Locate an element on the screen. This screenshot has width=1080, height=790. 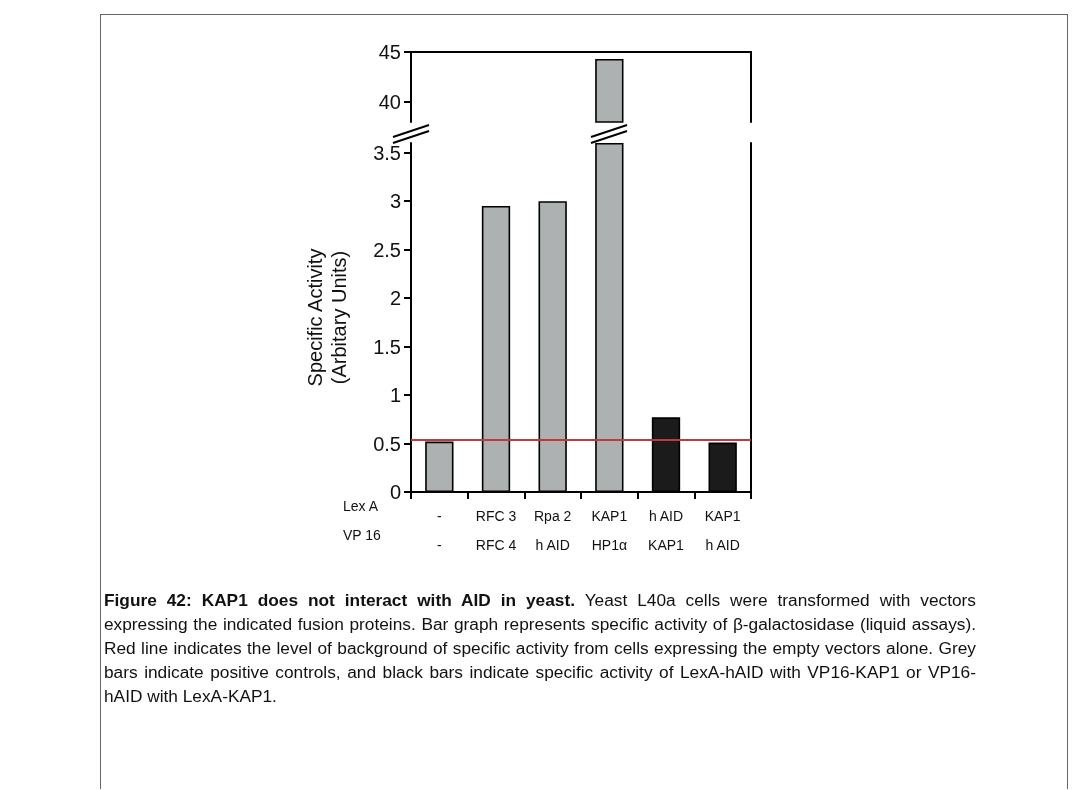
caption: Figure 42: KAP1 does not interact with AID in yeast. is located at coordinates (340, 600).